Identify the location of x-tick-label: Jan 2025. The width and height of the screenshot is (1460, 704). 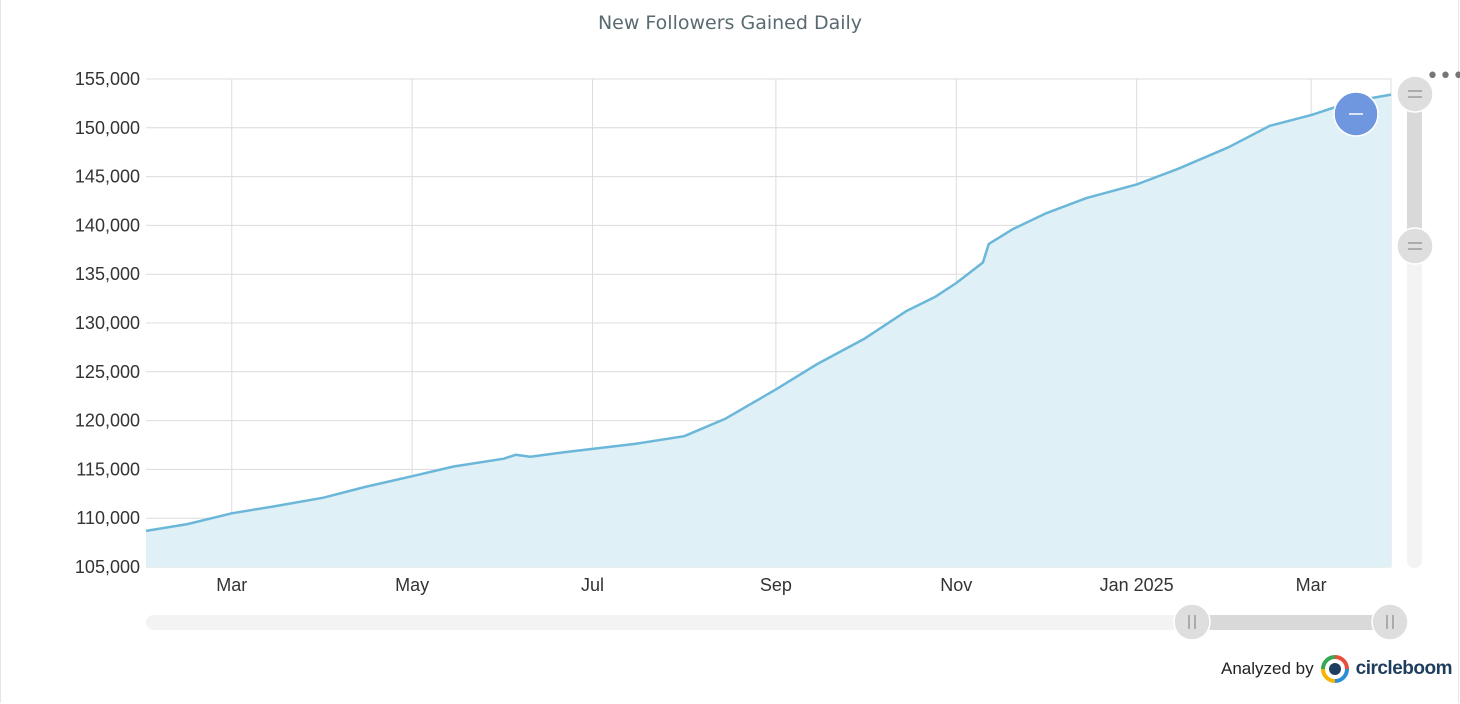
(1137, 585).